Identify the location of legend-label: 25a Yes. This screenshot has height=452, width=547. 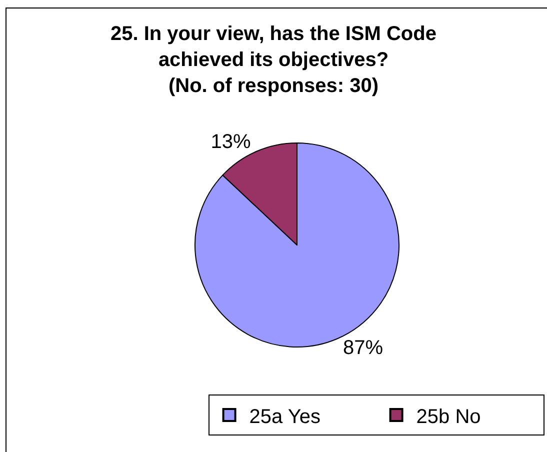
(284, 417).